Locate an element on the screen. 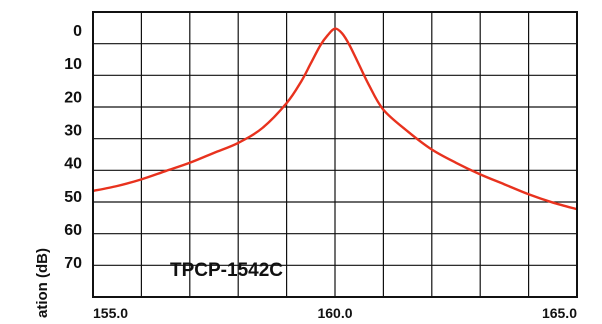  y-tick-label: 40 is located at coordinates (73, 164).